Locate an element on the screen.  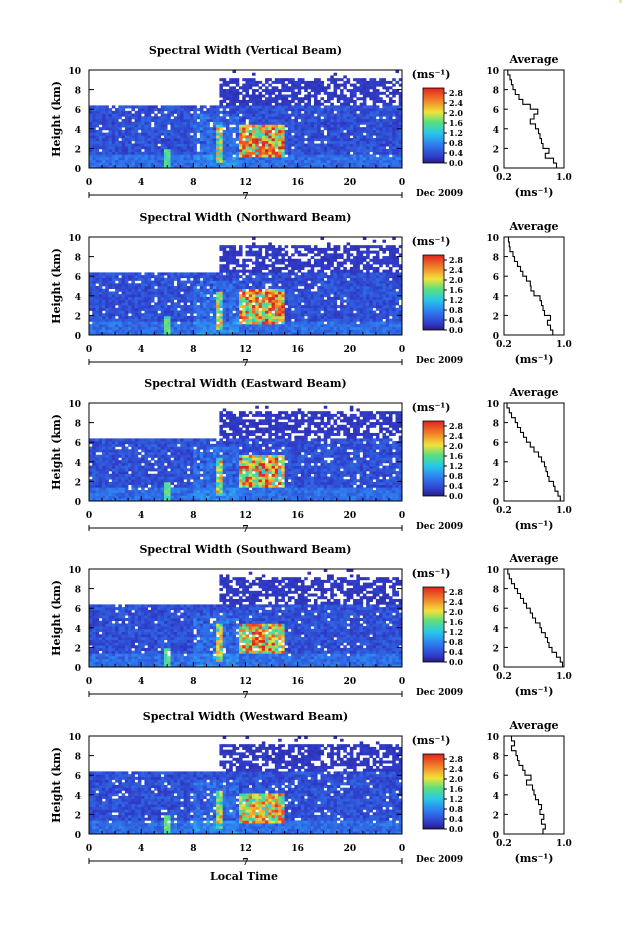
y-tick-label: 4 is located at coordinates (78, 131).